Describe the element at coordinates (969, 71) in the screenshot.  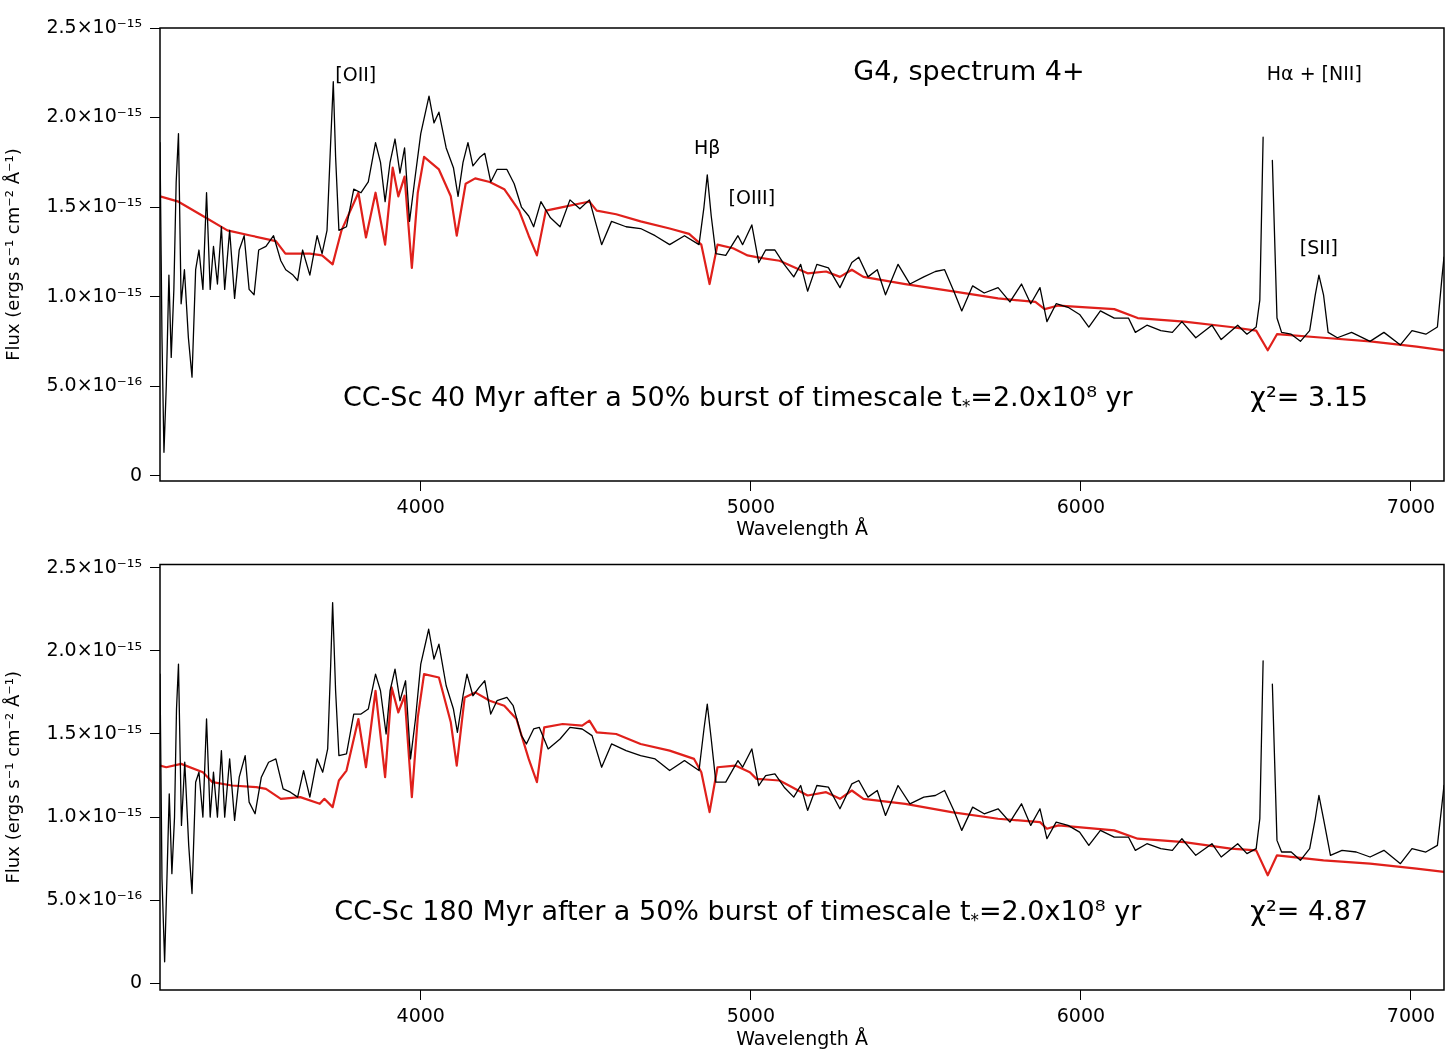
I see `text: G4, spectrum 4+` at that location.